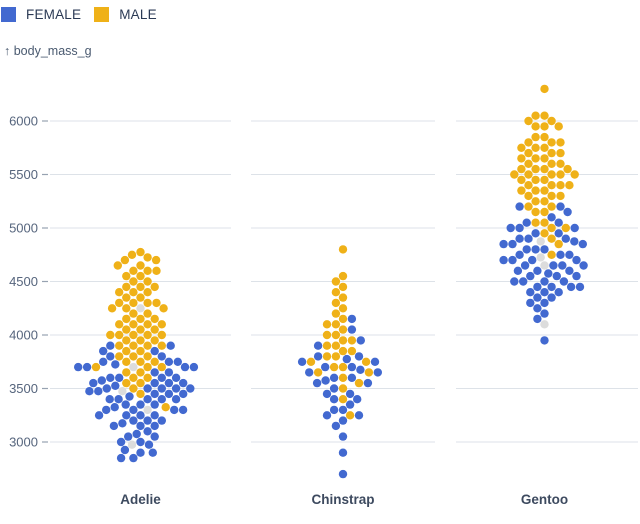  Describe the element at coordinates (544, 499) in the screenshot. I see `facet-label-gentoo: Gentoo` at that location.